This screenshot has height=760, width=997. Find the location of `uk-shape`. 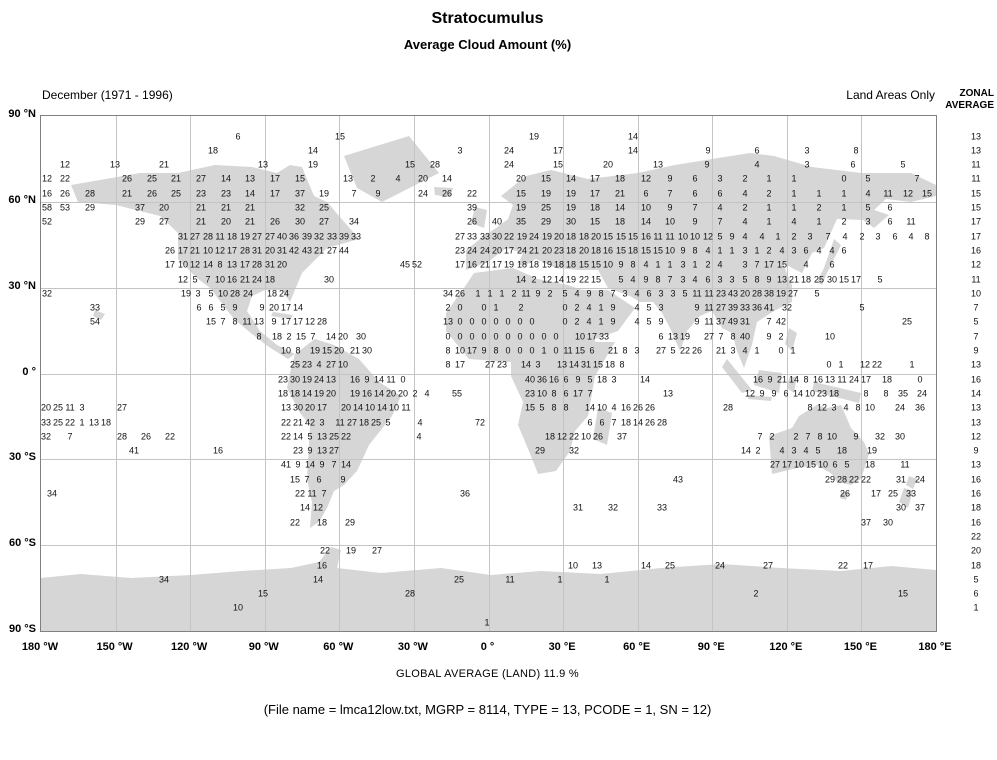

uk-shape is located at coordinates (479, 217).